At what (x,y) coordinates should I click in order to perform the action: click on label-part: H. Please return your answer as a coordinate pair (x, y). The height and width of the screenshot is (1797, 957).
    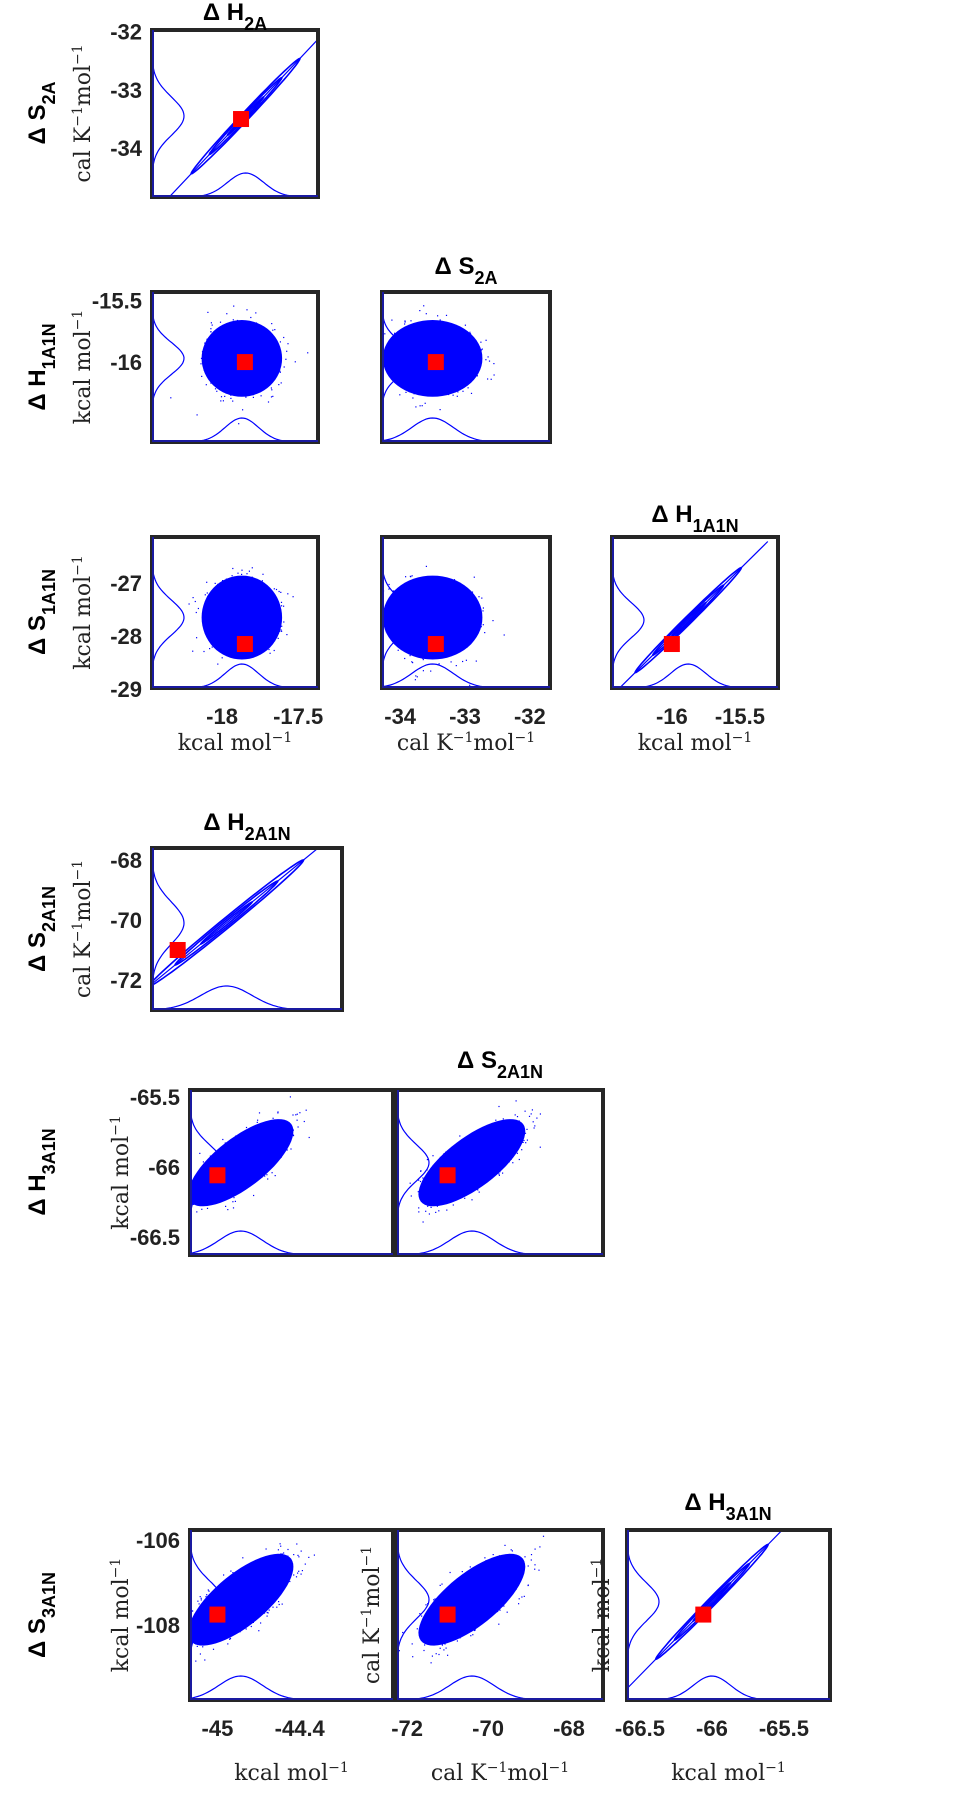
    Looking at the image, I should click on (716, 1502).